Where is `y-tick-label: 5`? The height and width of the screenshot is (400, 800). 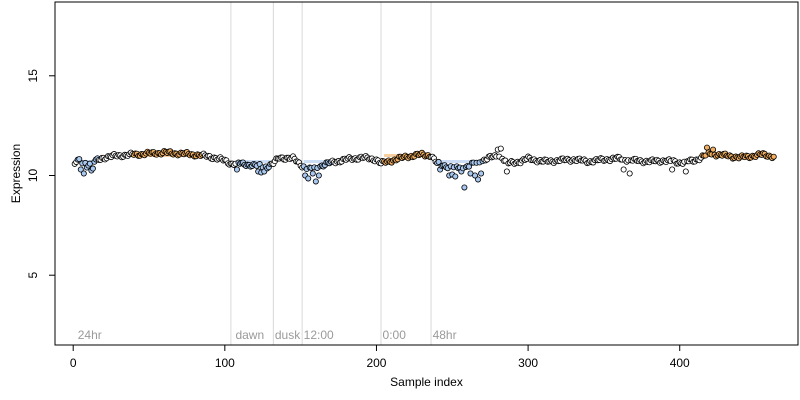 y-tick-label: 5 is located at coordinates (33, 275).